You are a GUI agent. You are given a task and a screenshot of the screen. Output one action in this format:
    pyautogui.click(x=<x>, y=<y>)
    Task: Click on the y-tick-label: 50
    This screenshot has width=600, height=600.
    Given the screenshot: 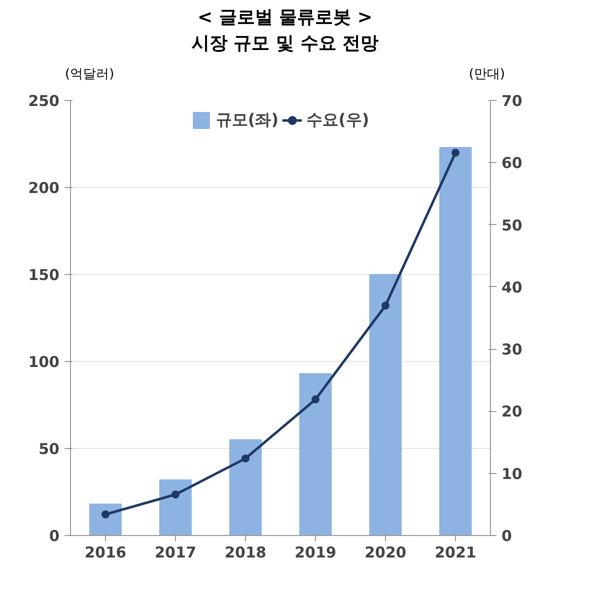 What is the action you would take?
    pyautogui.click(x=49, y=449)
    